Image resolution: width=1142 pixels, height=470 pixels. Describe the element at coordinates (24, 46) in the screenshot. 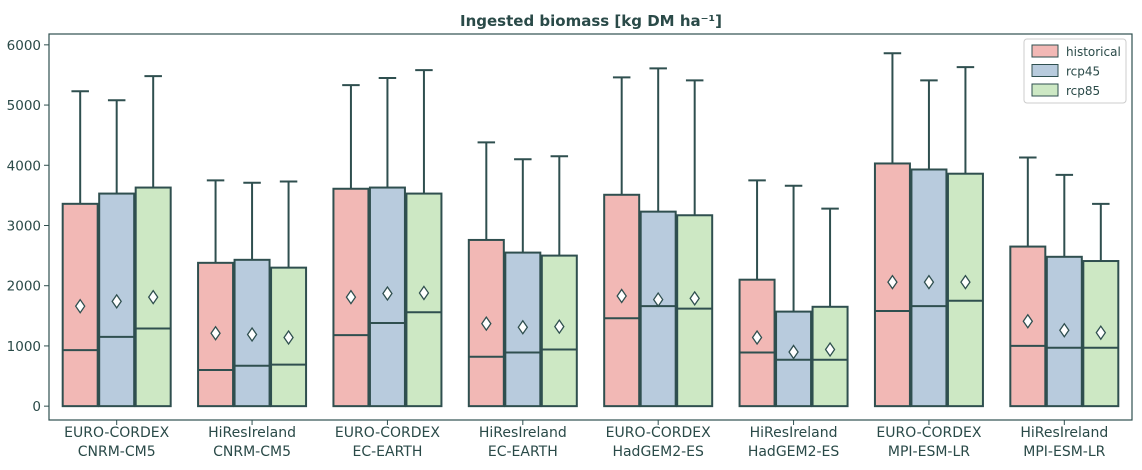

I see `y-tick-label: 6000` at that location.